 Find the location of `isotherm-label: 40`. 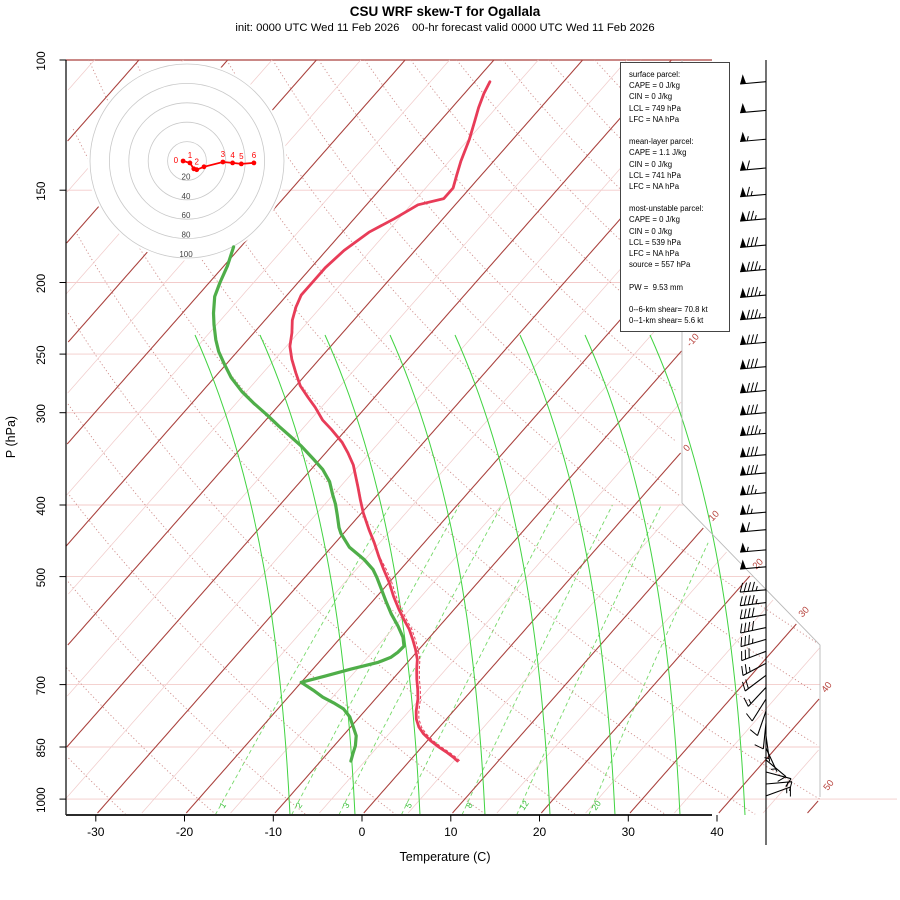

isotherm-label: 40 is located at coordinates (826, 687).